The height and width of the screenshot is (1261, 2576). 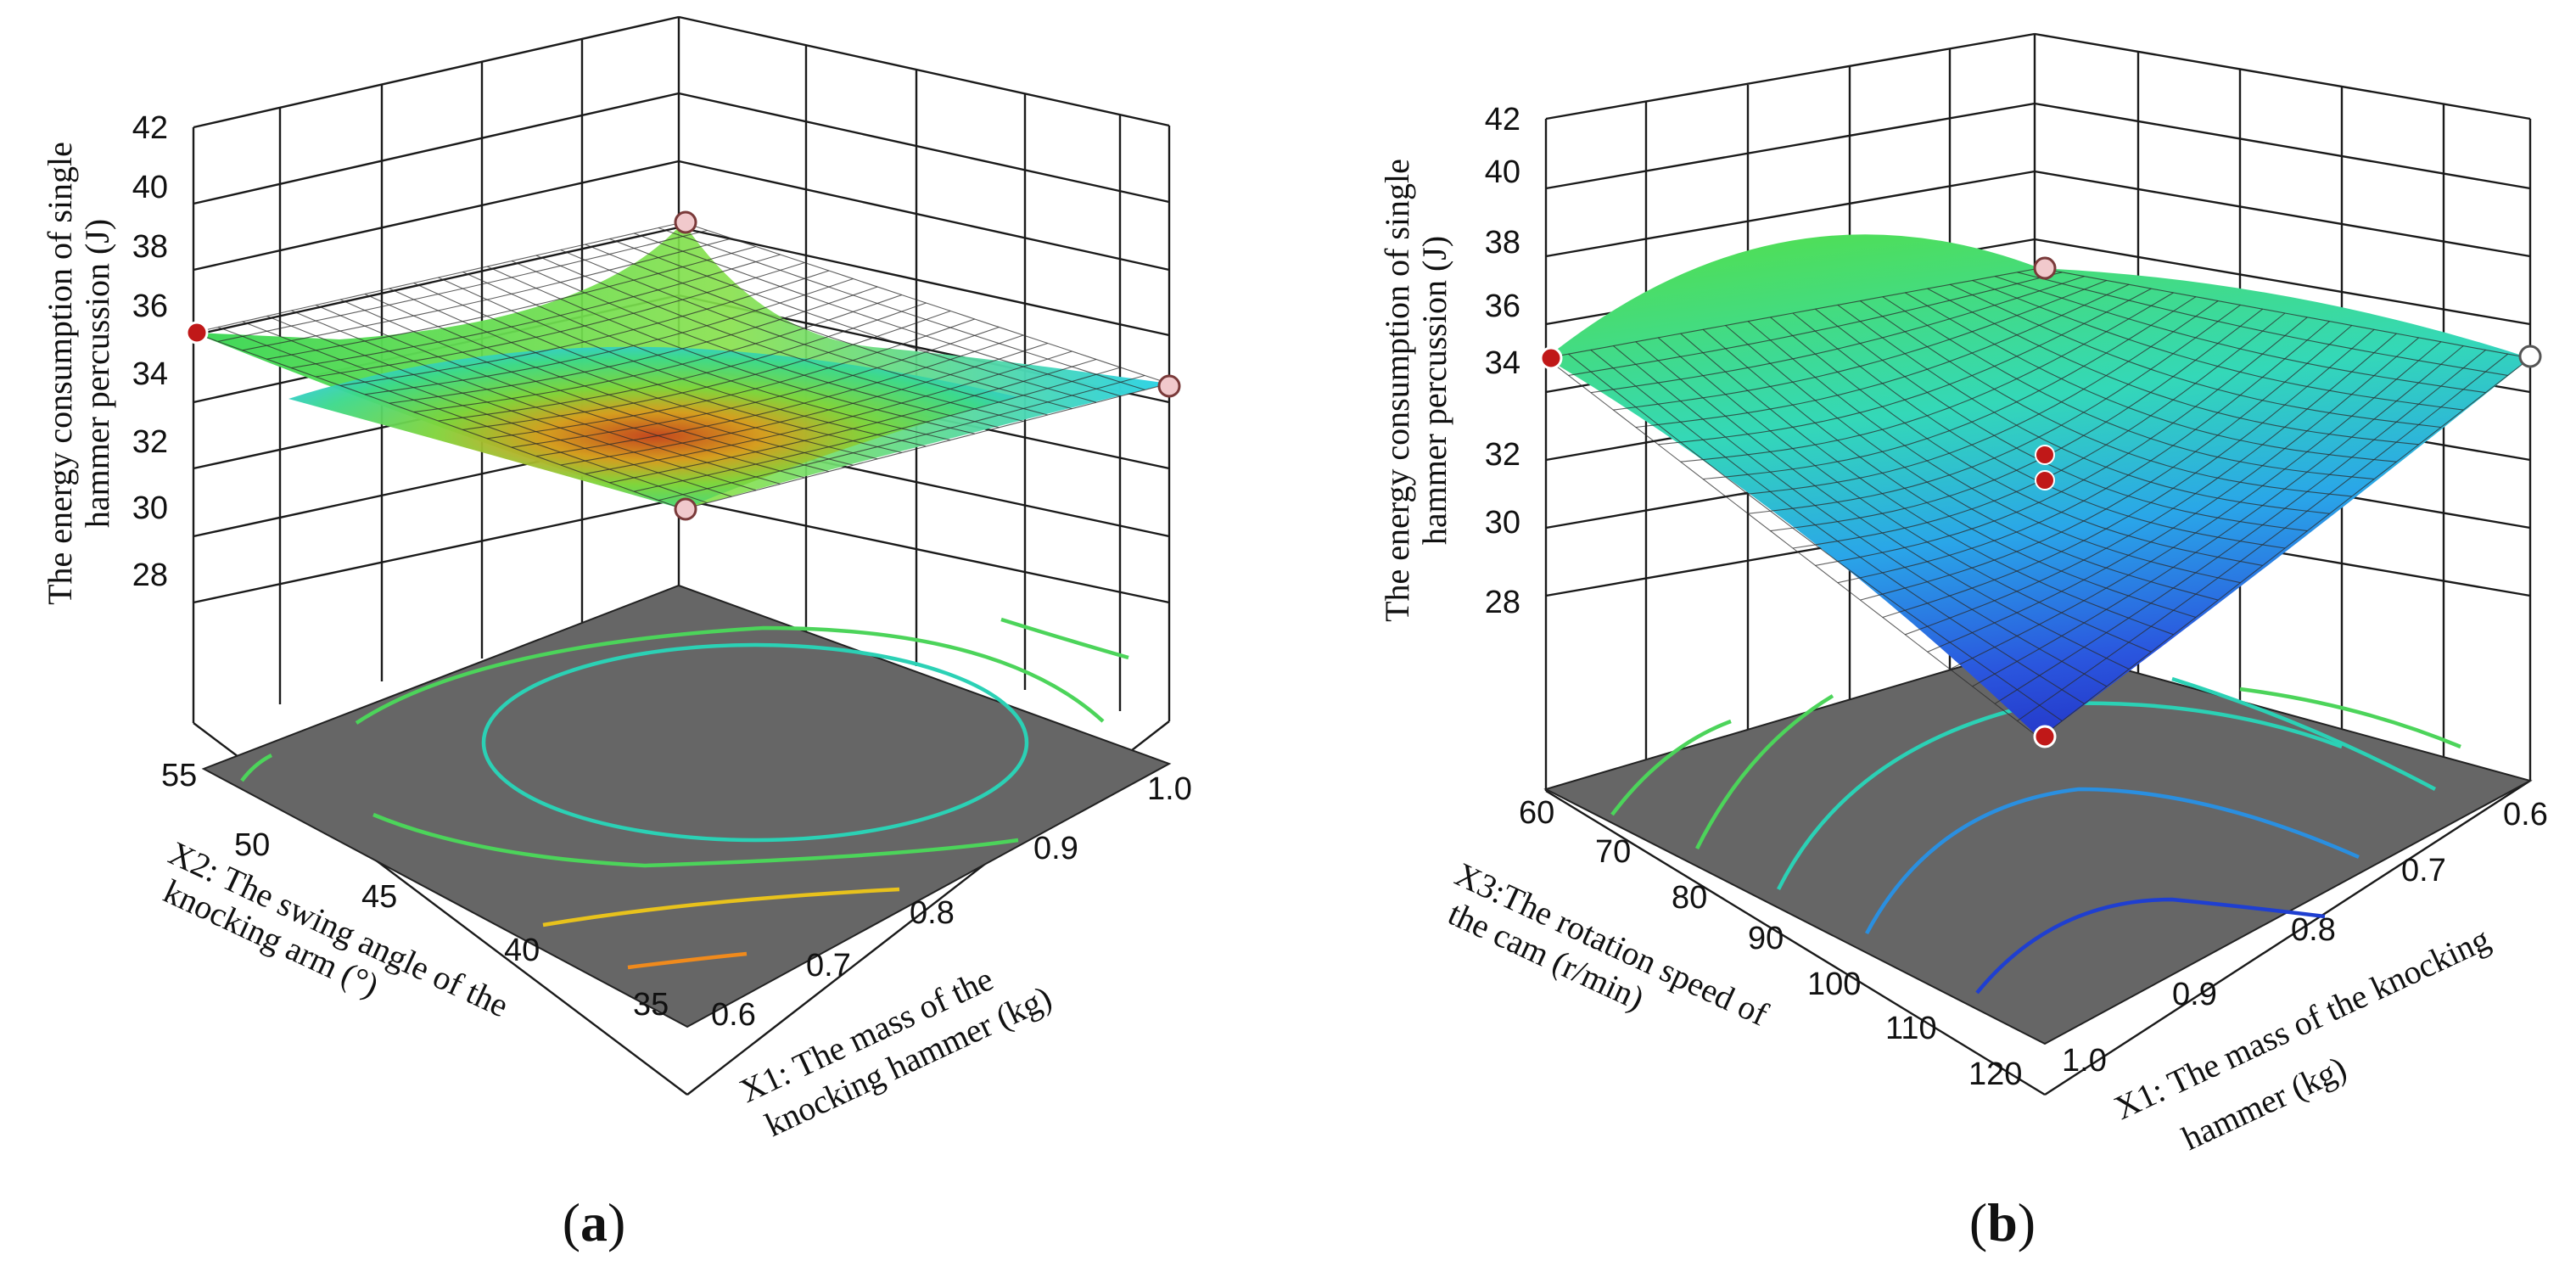 What do you see at coordinates (415, 891) in the screenshot?
I see `panel-a-x2-ticks: 55 50 45 40 35` at bounding box center [415, 891].